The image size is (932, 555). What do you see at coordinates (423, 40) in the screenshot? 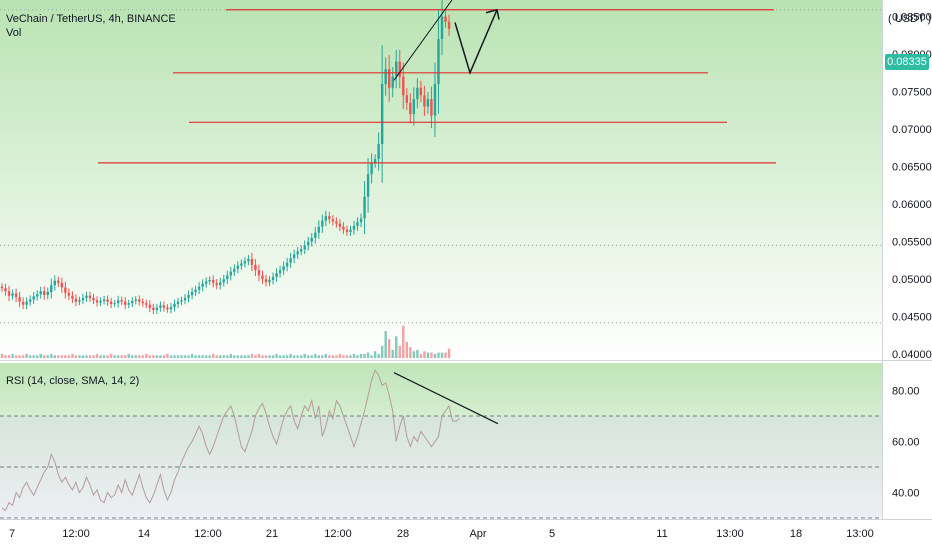
I see `trendline` at bounding box center [423, 40].